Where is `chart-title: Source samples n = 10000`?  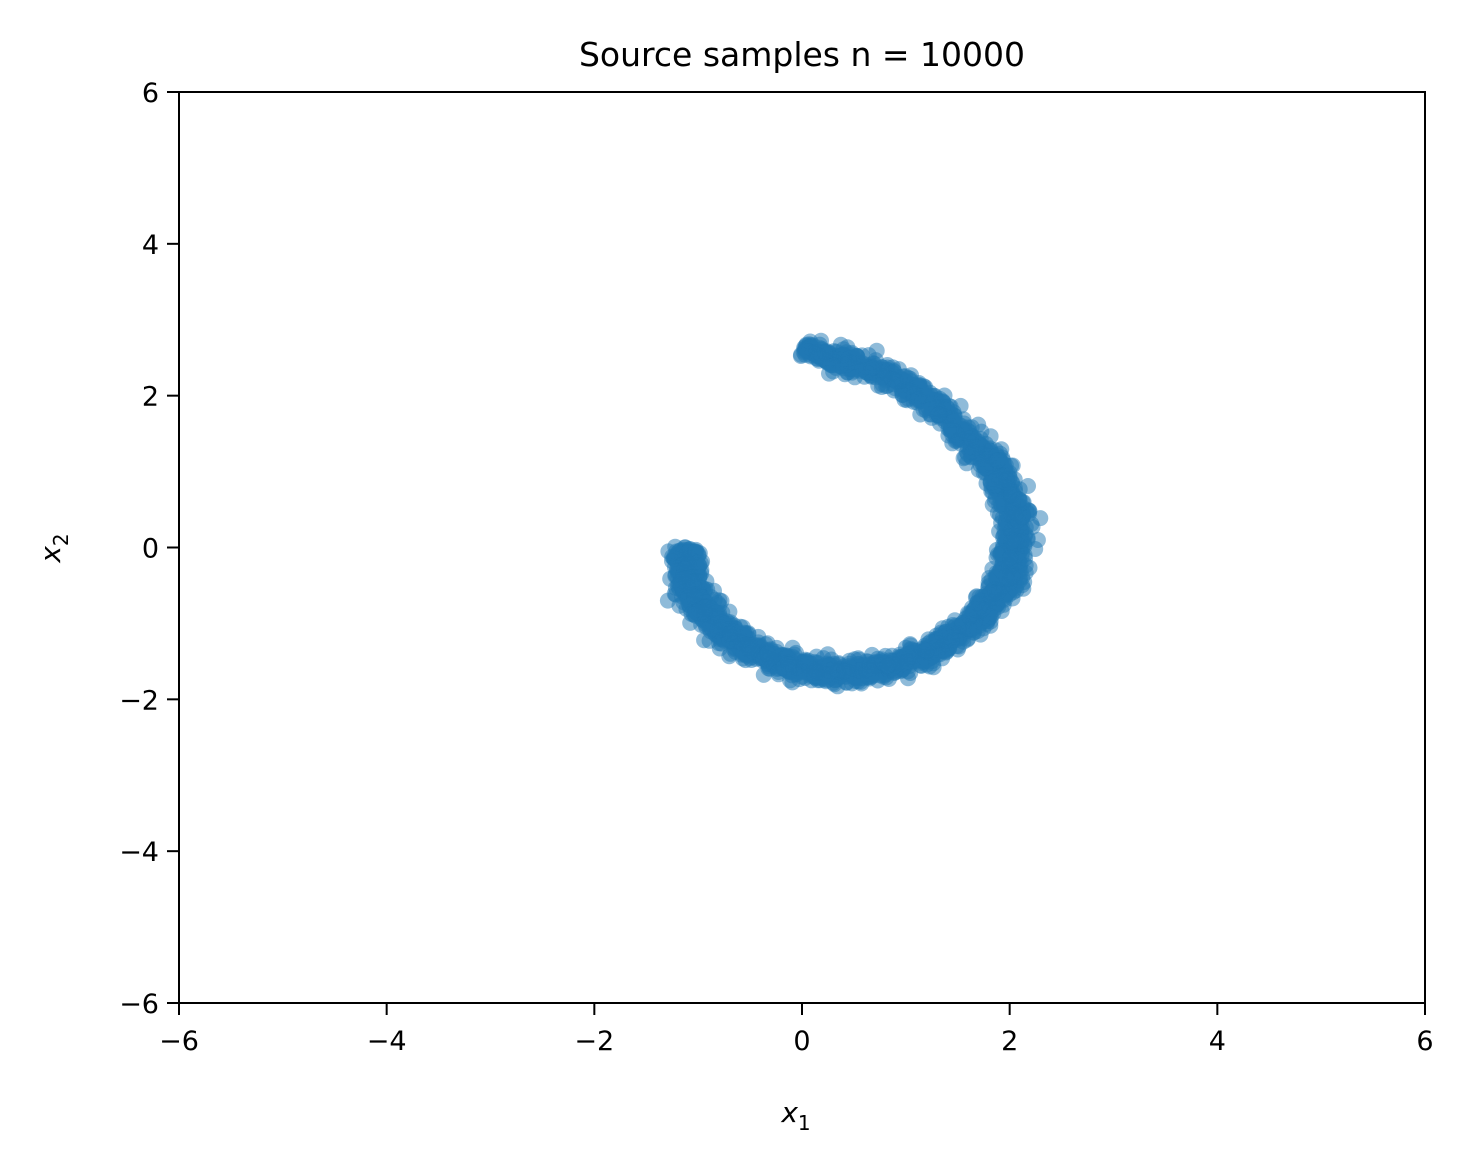
chart-title: Source samples n = 10000 is located at coordinates (802, 54).